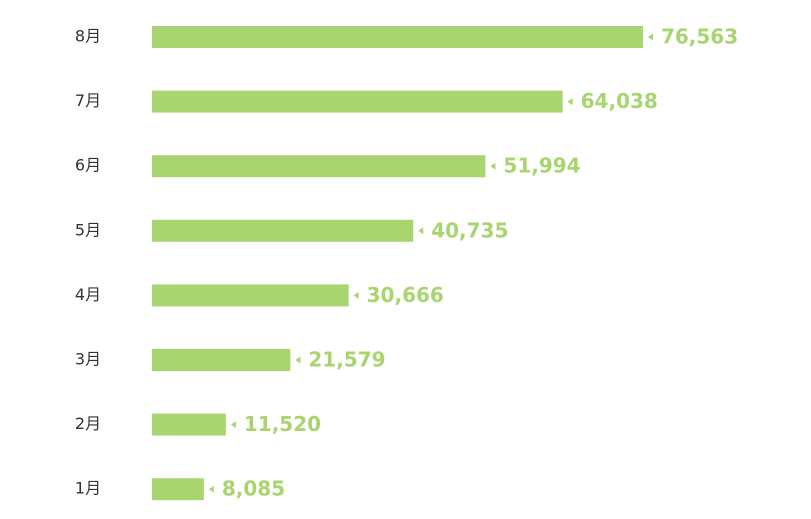 Image resolution: width=811 pixels, height=519 pixels. What do you see at coordinates (88, 488) in the screenshot?
I see `y-tick-label: 1月` at bounding box center [88, 488].